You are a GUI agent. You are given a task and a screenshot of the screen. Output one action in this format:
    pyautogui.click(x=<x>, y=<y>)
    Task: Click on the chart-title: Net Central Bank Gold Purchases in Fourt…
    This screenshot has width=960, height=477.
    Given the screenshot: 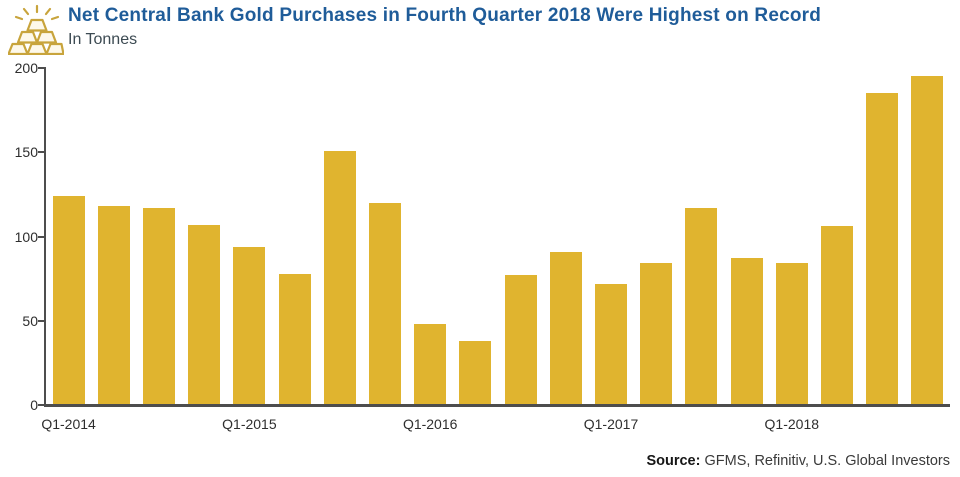 What is the action you would take?
    pyautogui.click(x=445, y=15)
    